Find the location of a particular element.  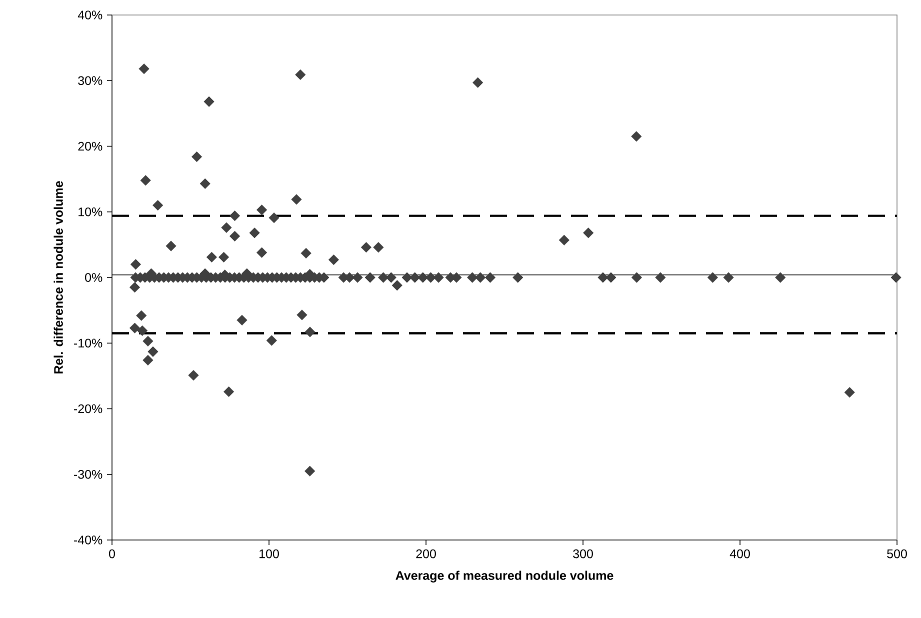

x-tick-label: 200 is located at coordinates (426, 553).